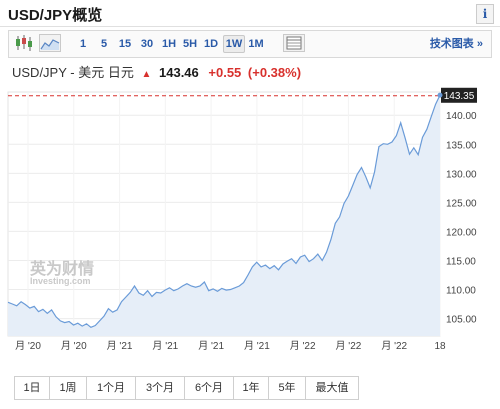 The height and width of the screenshot is (409, 500). Describe the element at coordinates (50, 43) in the screenshot. I see `area-chart-icon` at that location.